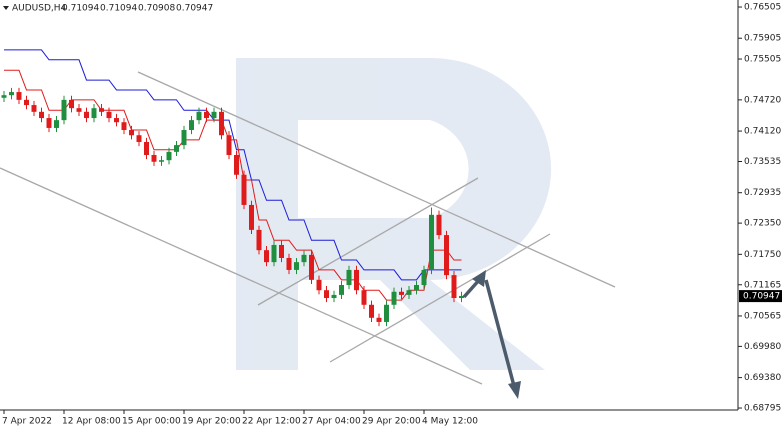  Describe the element at coordinates (6, 8) in the screenshot. I see `menu-icon` at that location.